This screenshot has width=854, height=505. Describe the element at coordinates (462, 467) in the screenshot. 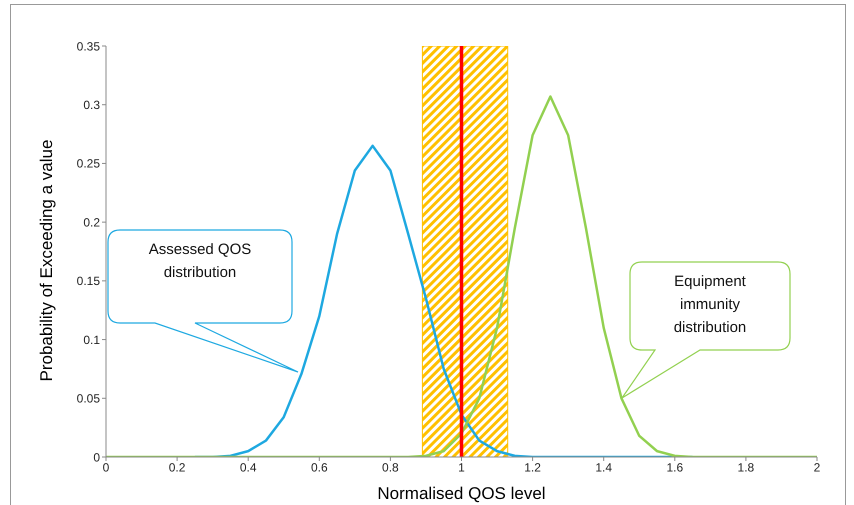

I see `x-tick-label: 1` at that location.